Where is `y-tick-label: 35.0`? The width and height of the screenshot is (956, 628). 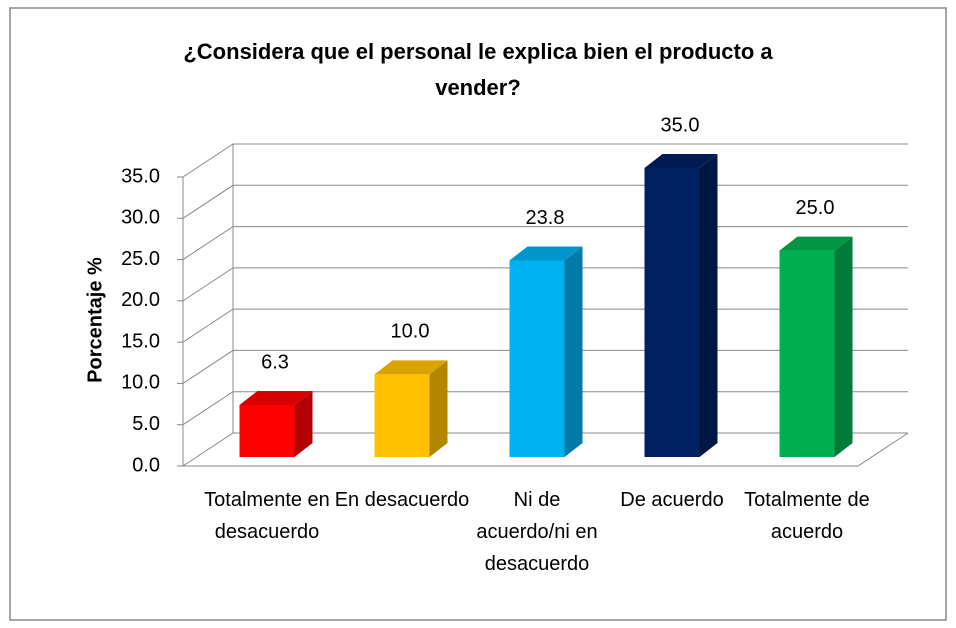 y-tick-label: 35.0 is located at coordinates (140, 176).